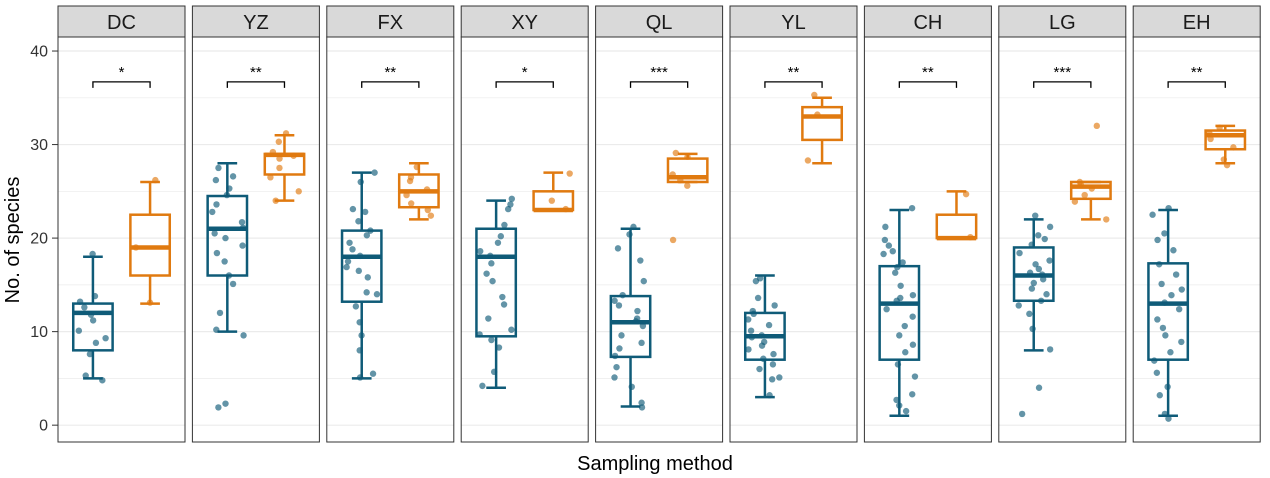 This screenshot has height=478, width=1270. I want to click on facet-yz: YZ **, so click(255, 224).